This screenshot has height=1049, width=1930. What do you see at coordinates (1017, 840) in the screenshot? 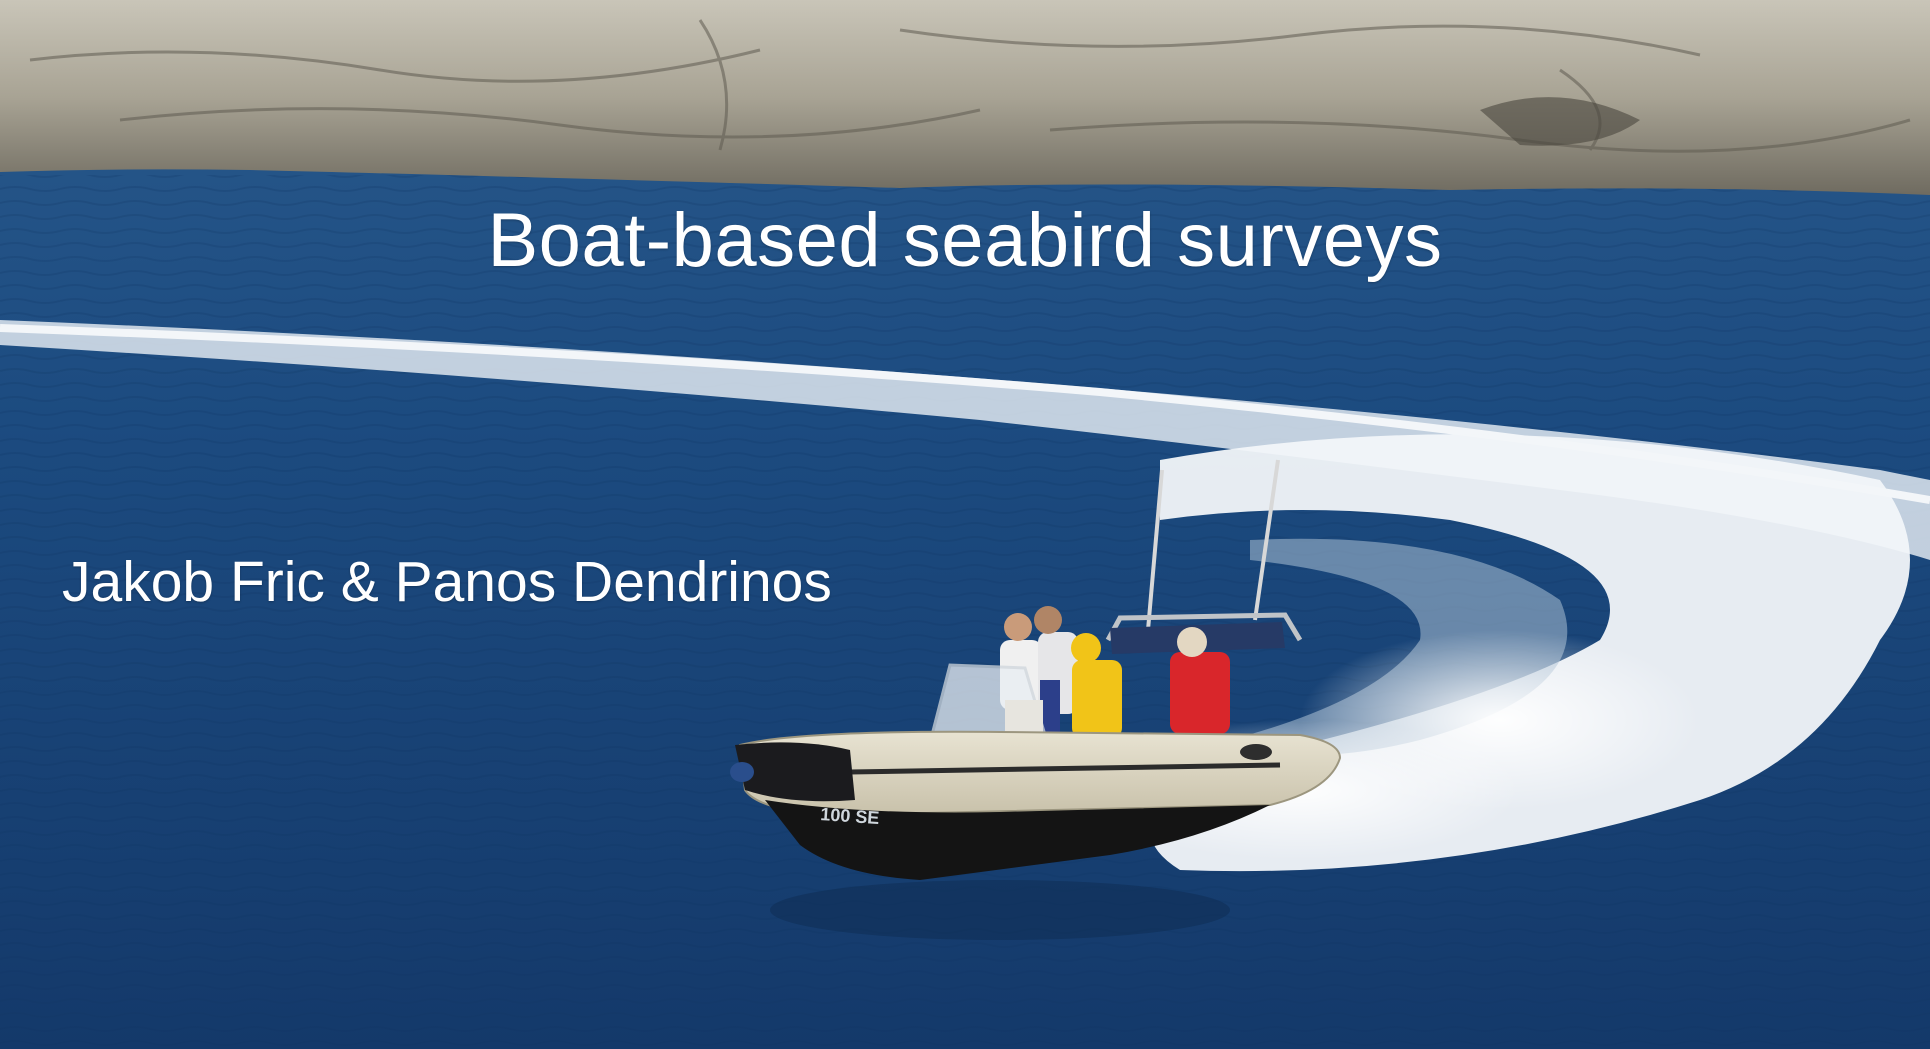
I see `boat-hull` at bounding box center [1017, 840].